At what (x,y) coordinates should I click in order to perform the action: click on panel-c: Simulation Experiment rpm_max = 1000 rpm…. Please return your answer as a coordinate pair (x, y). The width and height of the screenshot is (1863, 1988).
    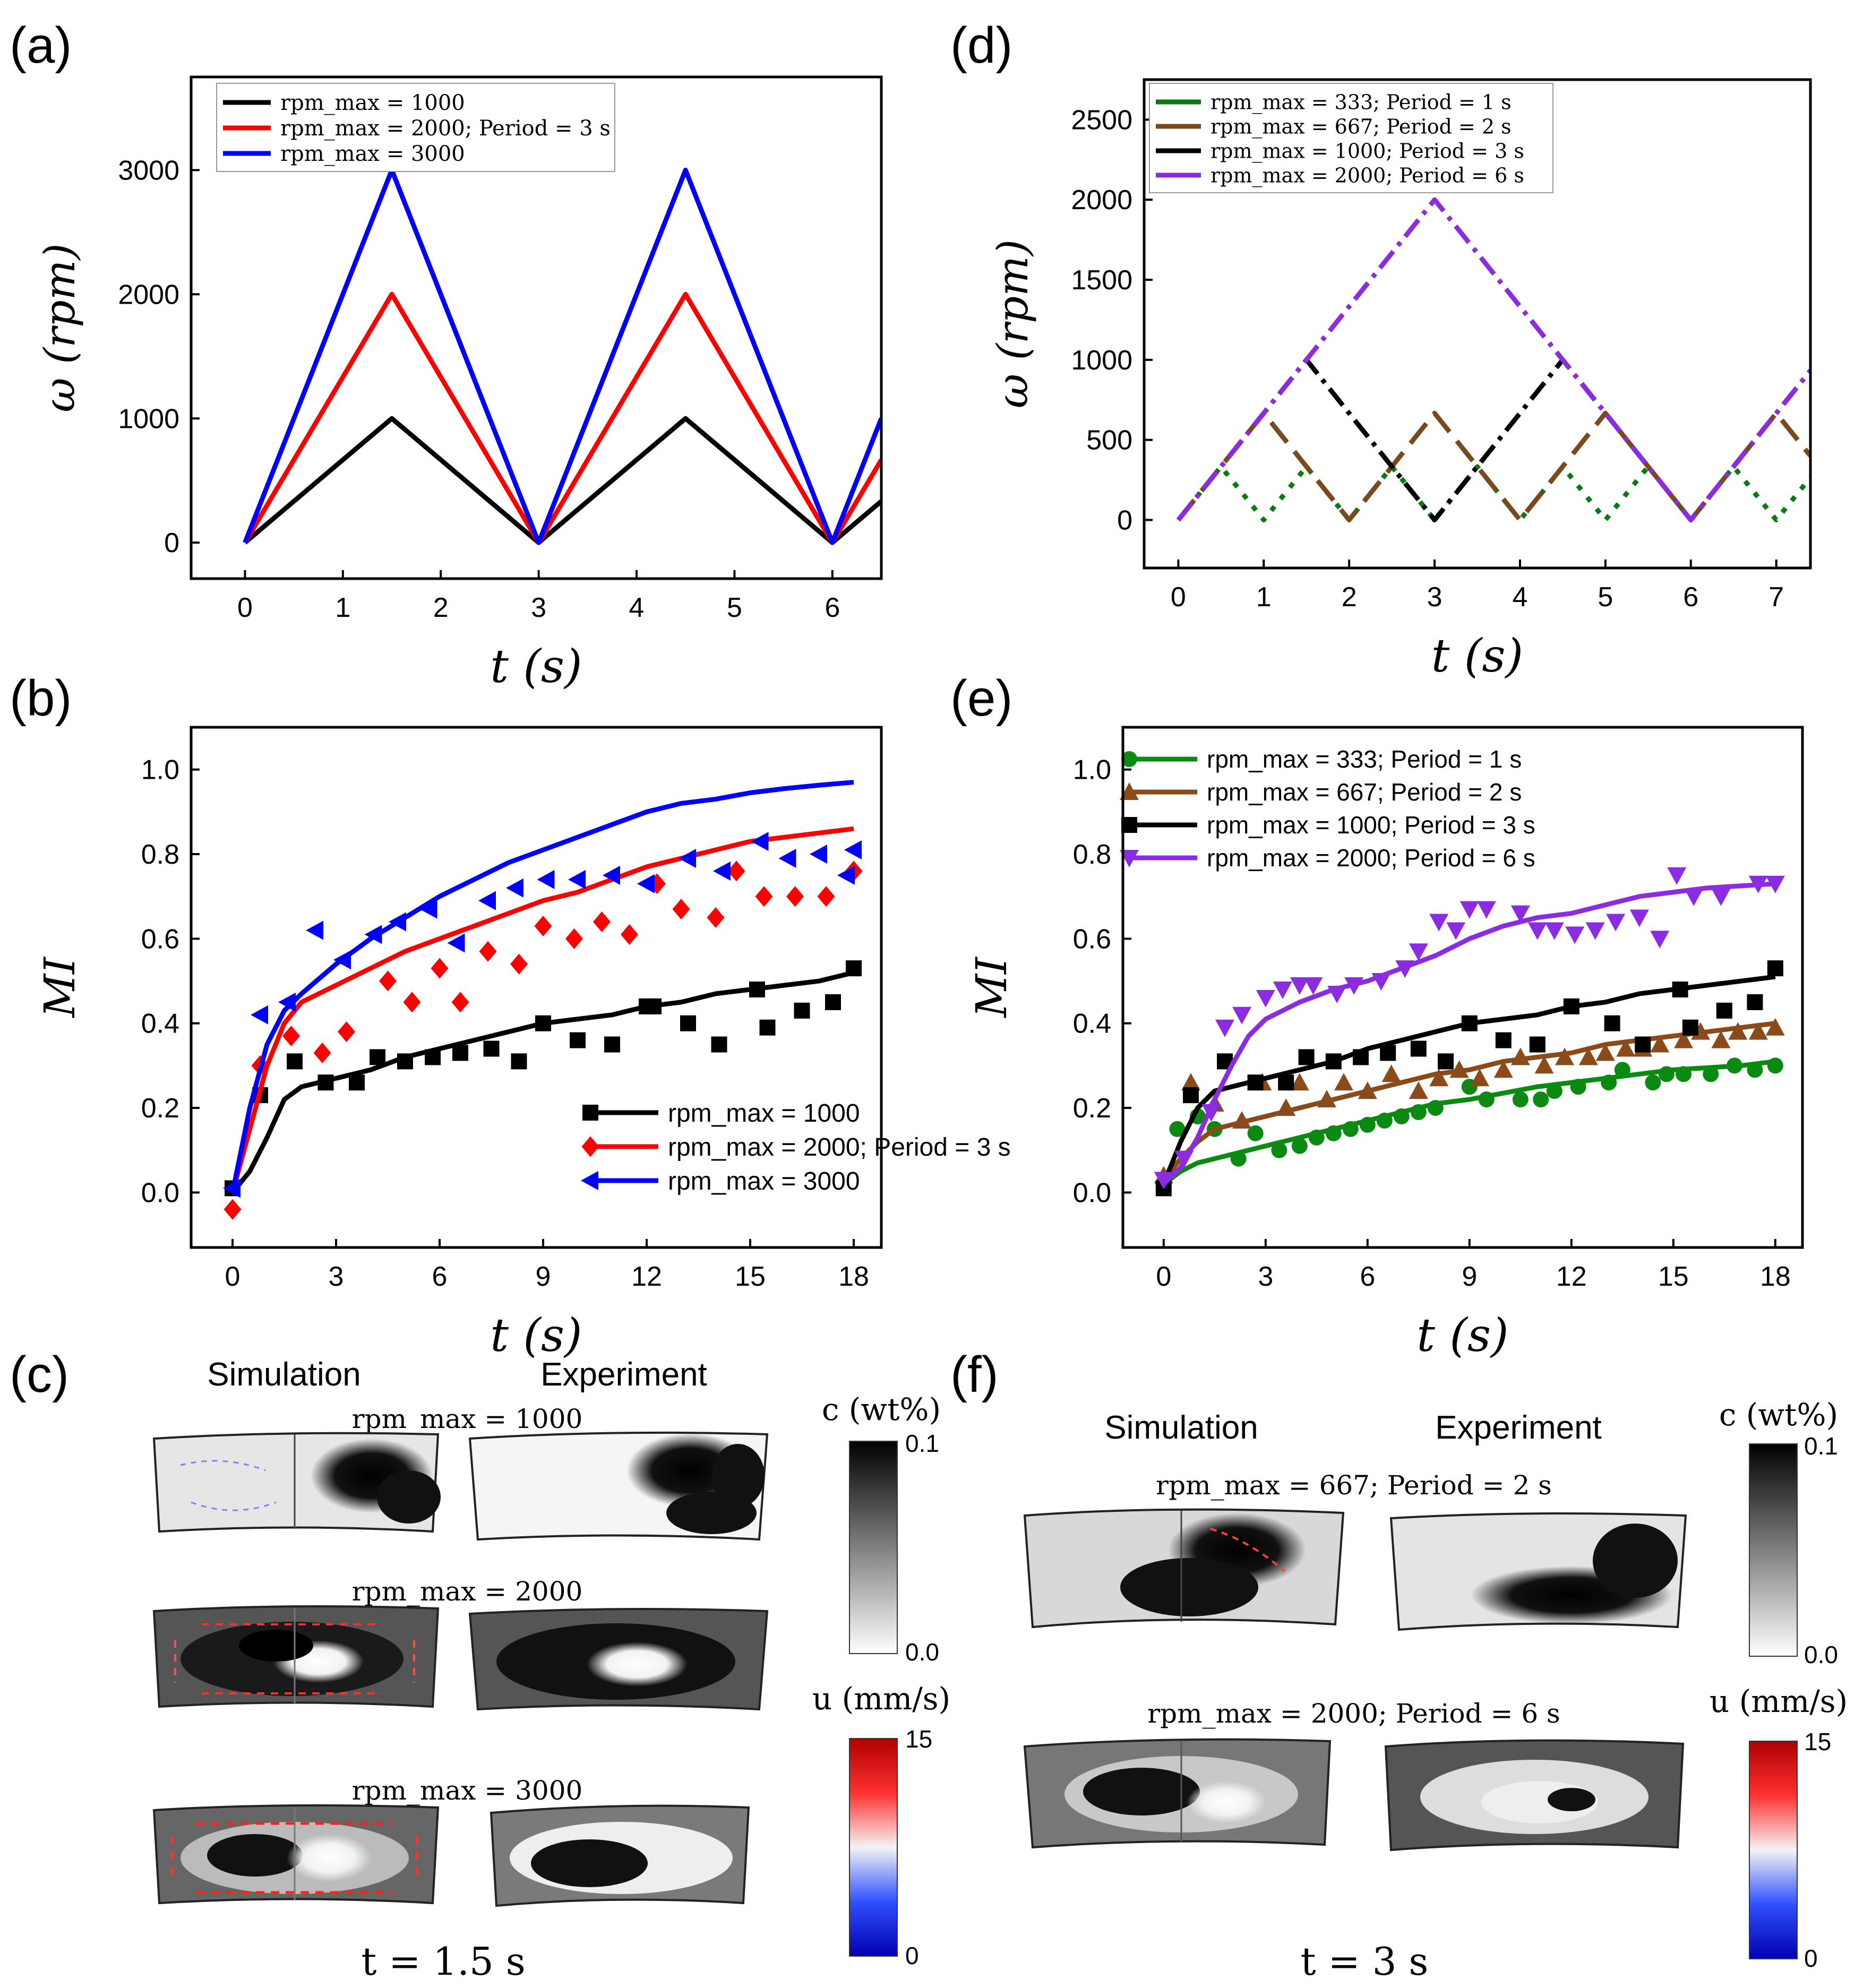
    Looking at the image, I should click on (551, 1670).